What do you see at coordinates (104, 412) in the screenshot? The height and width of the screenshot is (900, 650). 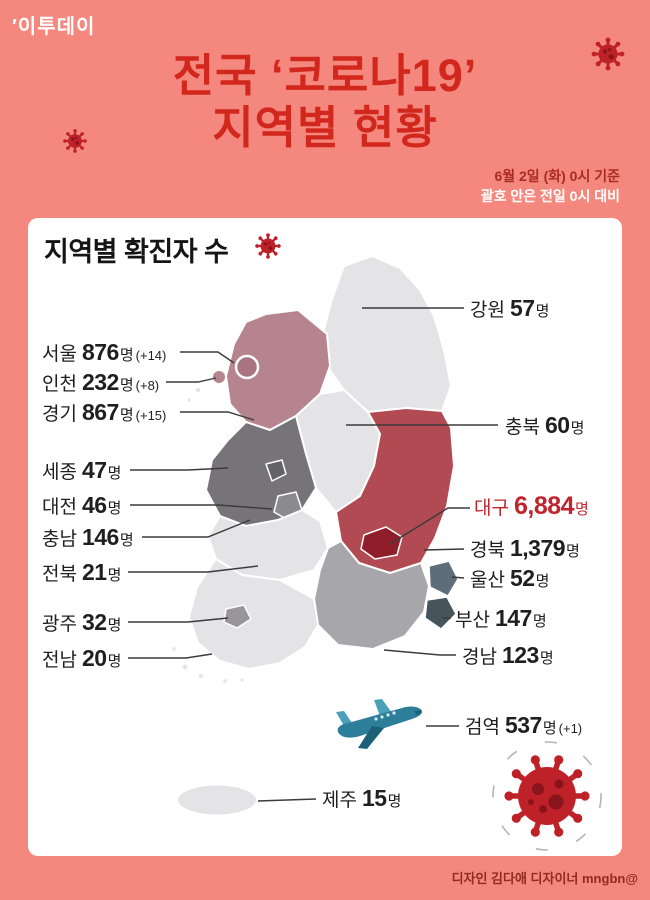 I see `region-label-gyeonggi: 경기 867명 (+15)` at bounding box center [104, 412].